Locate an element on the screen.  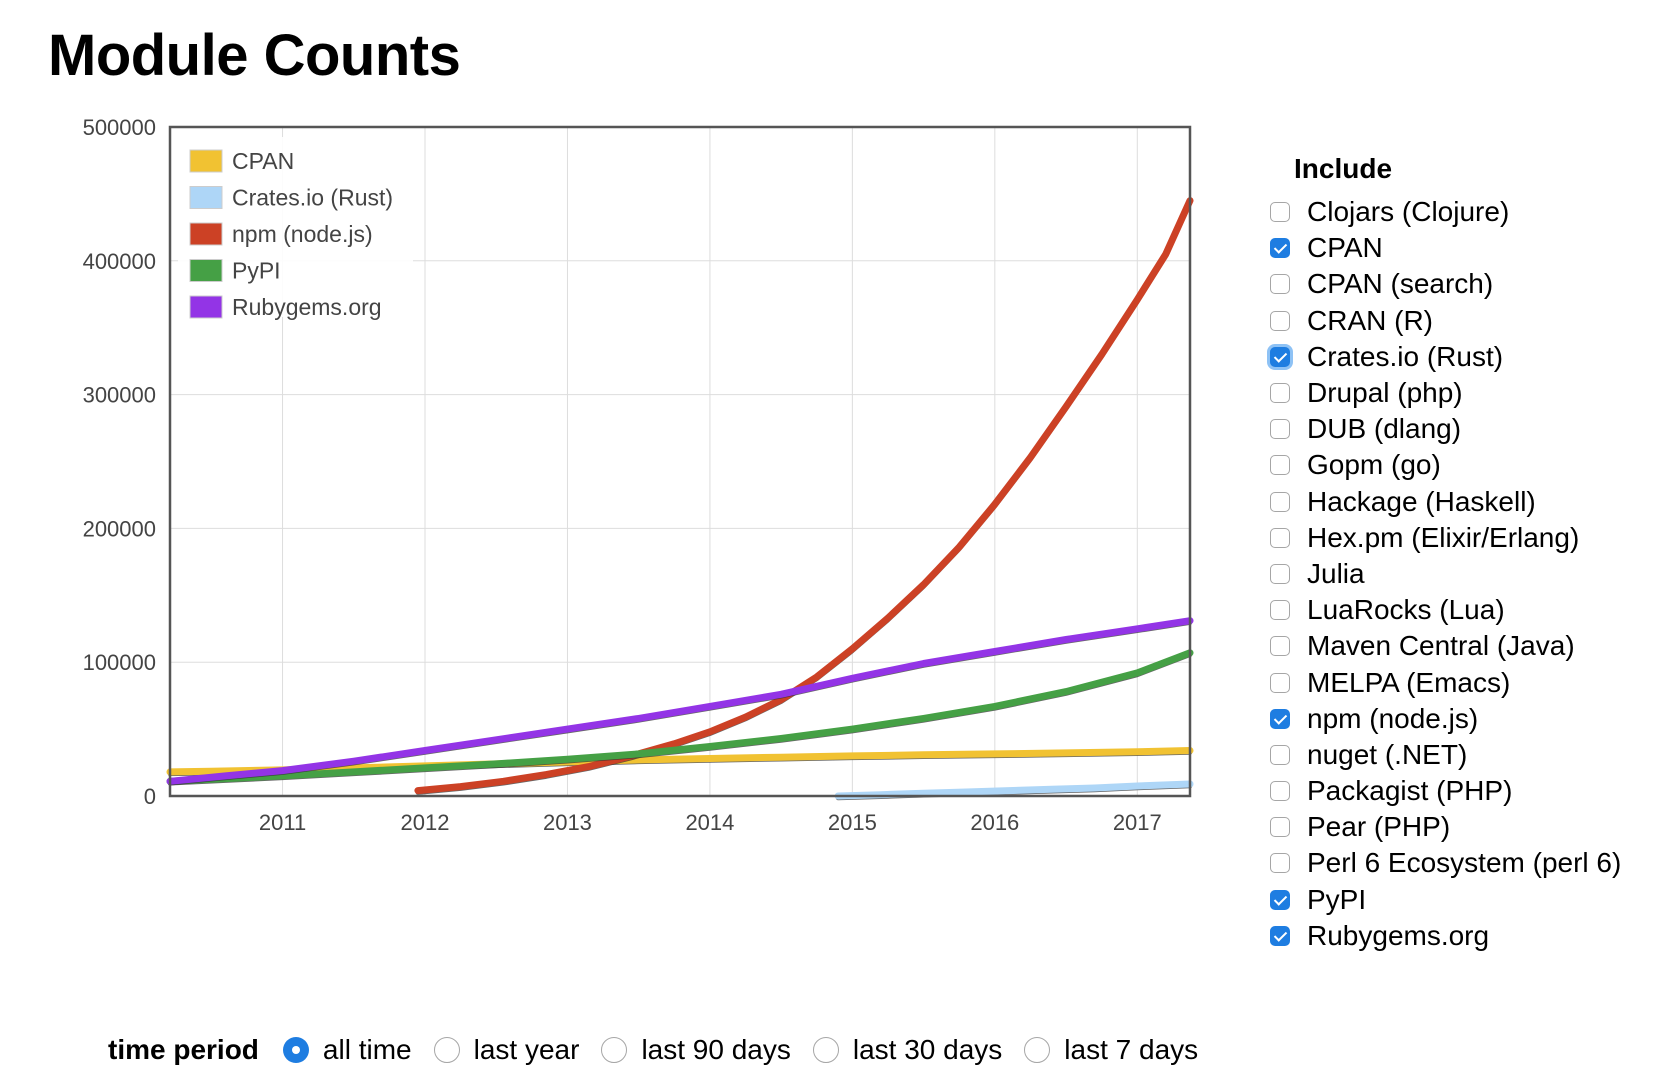
include-option-label: Hackage (Haskell) is located at coordinates (1421, 501).